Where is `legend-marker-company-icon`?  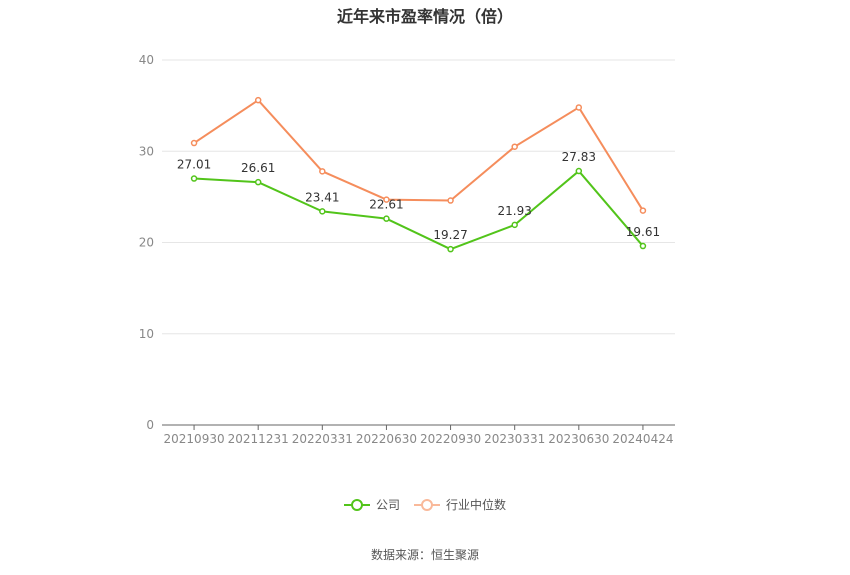 legend-marker-company-icon is located at coordinates (356, 505).